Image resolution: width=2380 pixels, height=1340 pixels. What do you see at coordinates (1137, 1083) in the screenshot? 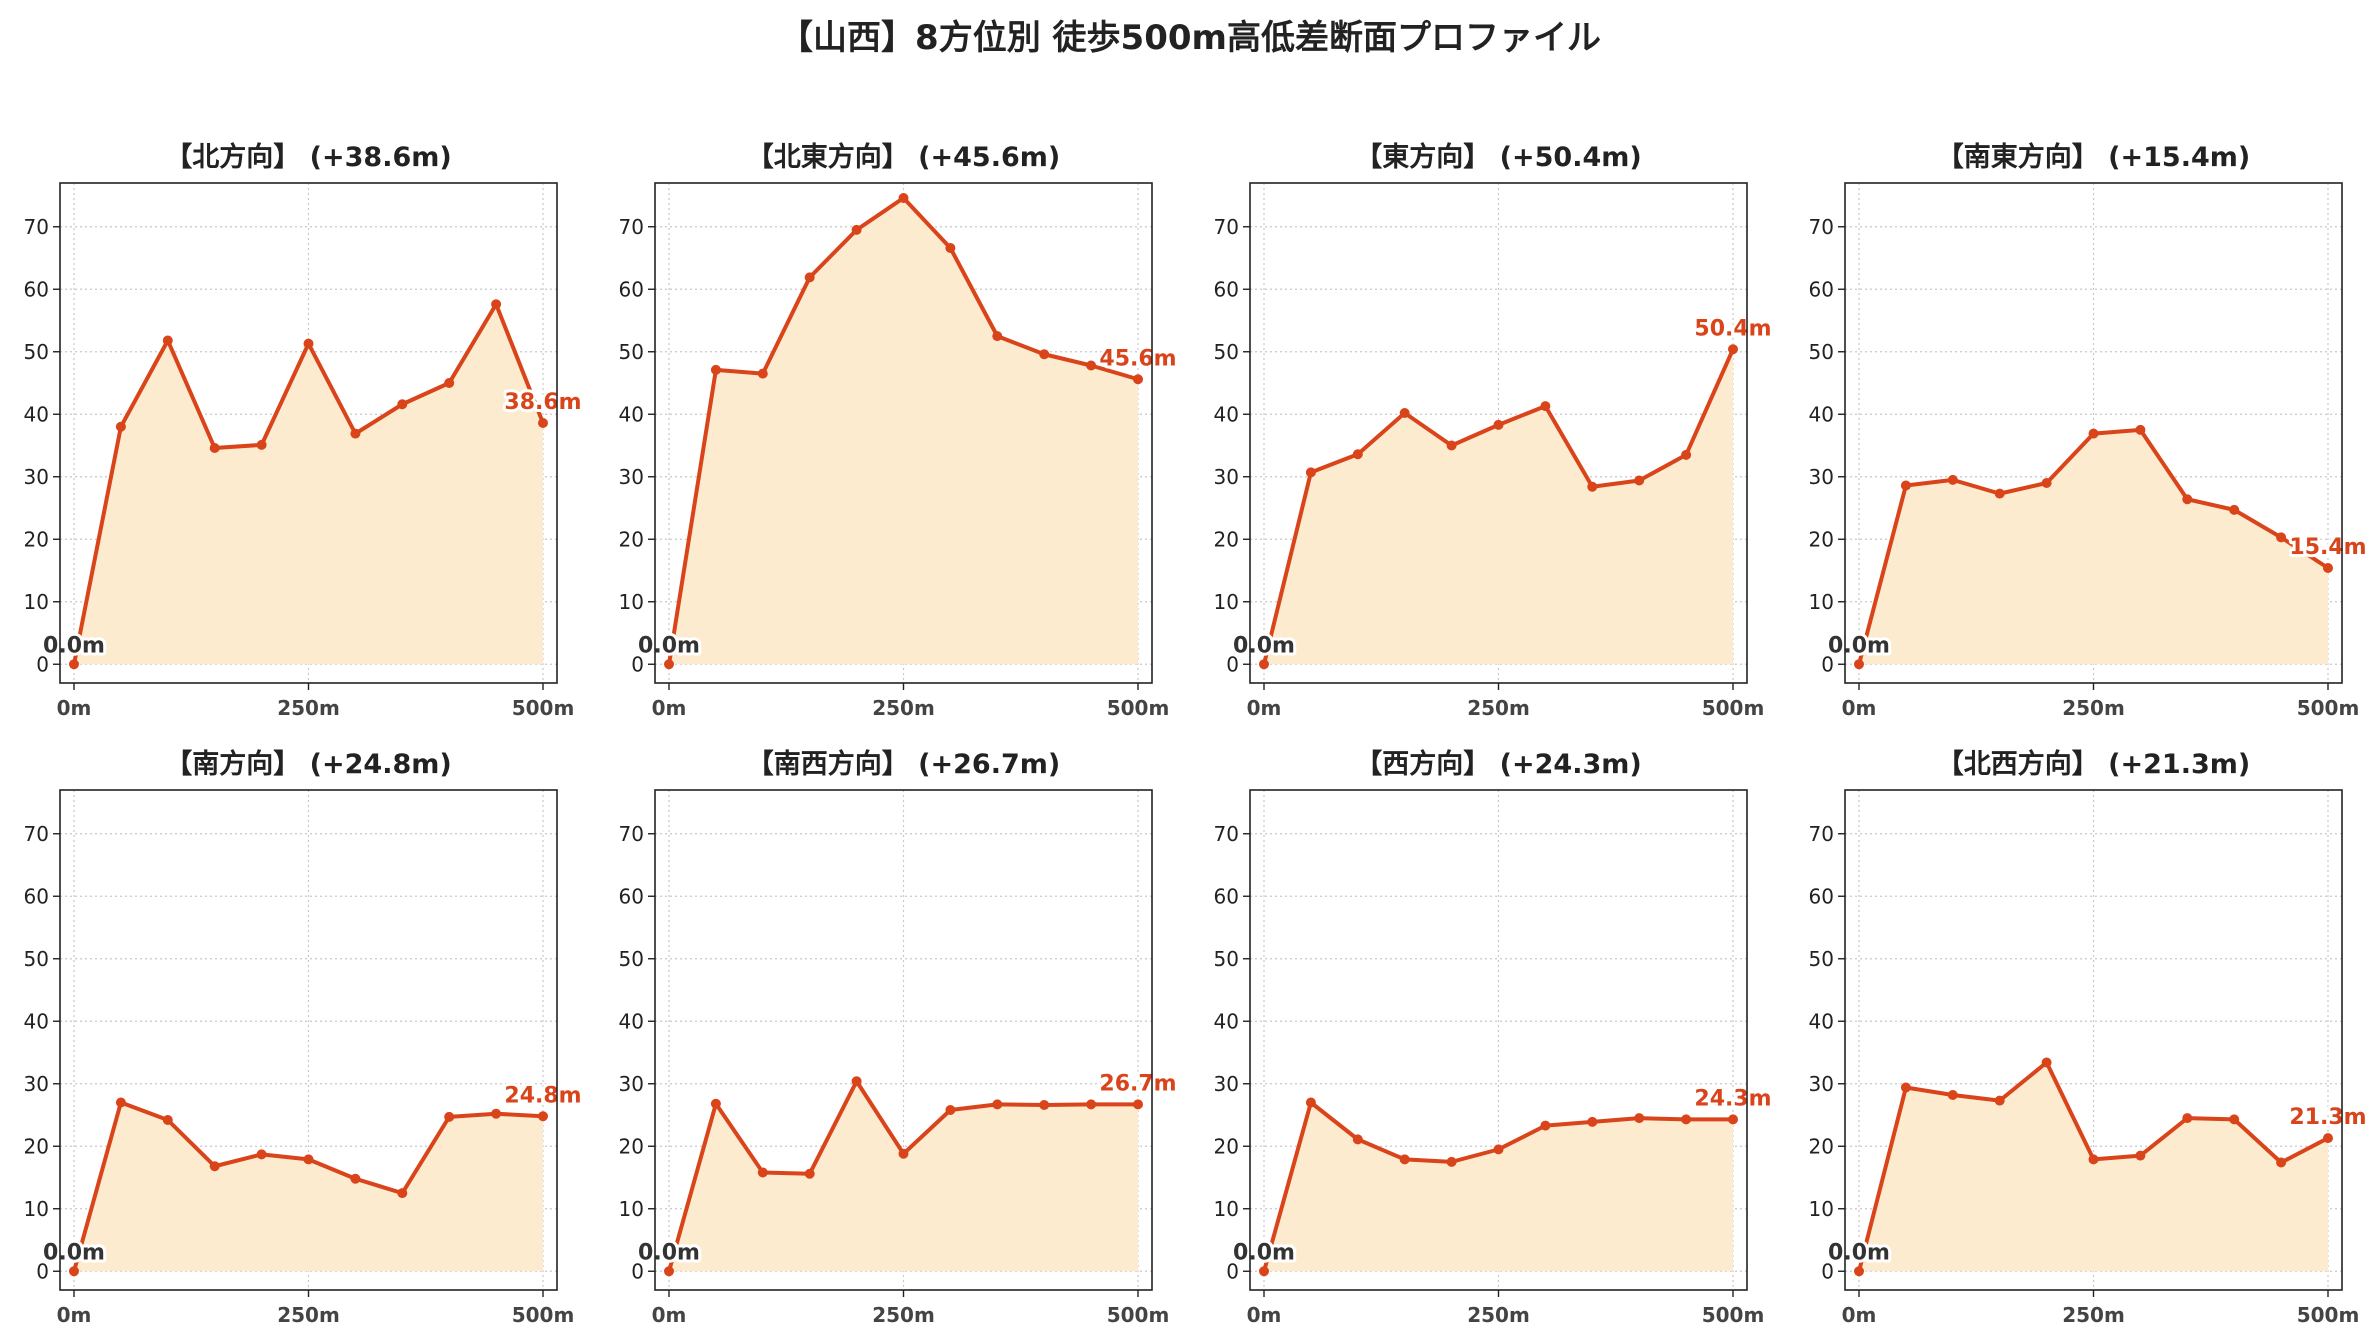
I see `end-label: 26.7m` at bounding box center [1137, 1083].